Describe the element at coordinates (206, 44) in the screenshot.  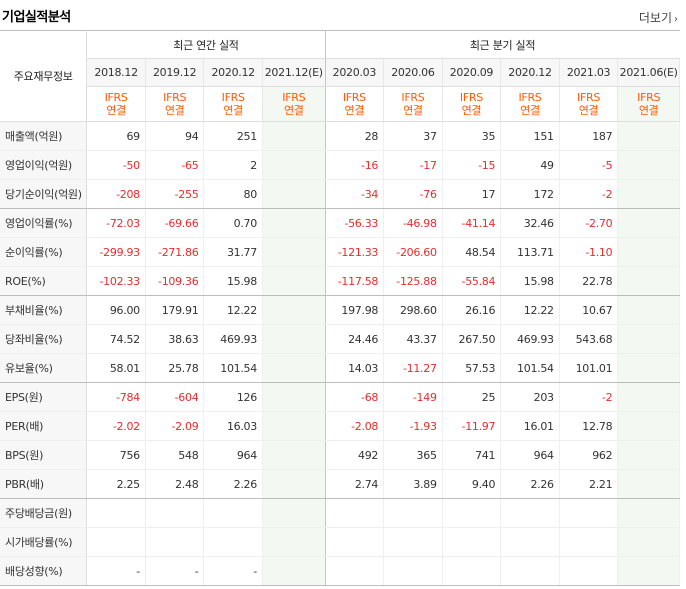
I see `annual-group-header: 최근 연간 실적` at that location.